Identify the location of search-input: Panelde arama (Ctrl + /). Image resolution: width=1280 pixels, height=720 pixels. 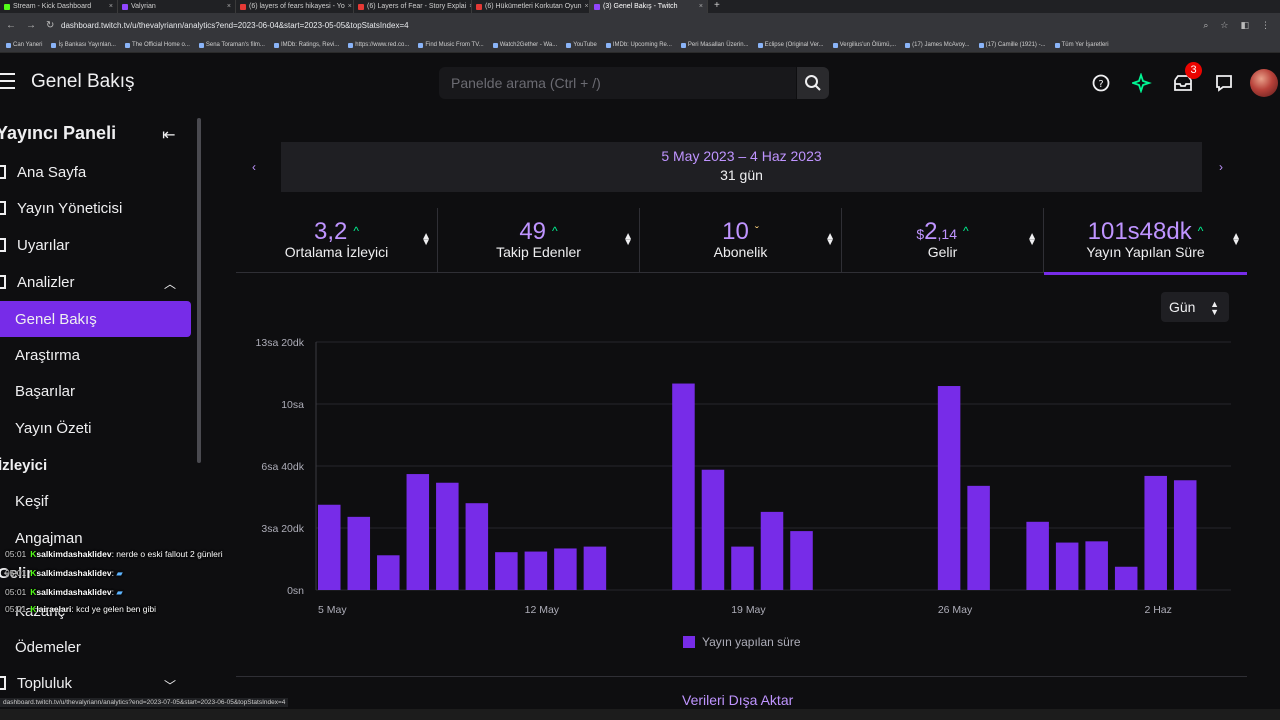
(617, 83).